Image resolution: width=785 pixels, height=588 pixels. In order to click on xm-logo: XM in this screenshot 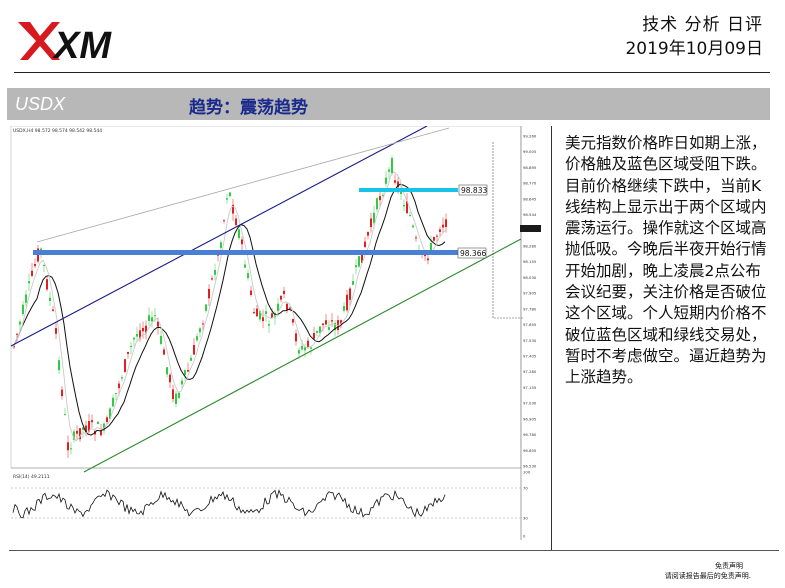, I will do `click(65, 44)`.